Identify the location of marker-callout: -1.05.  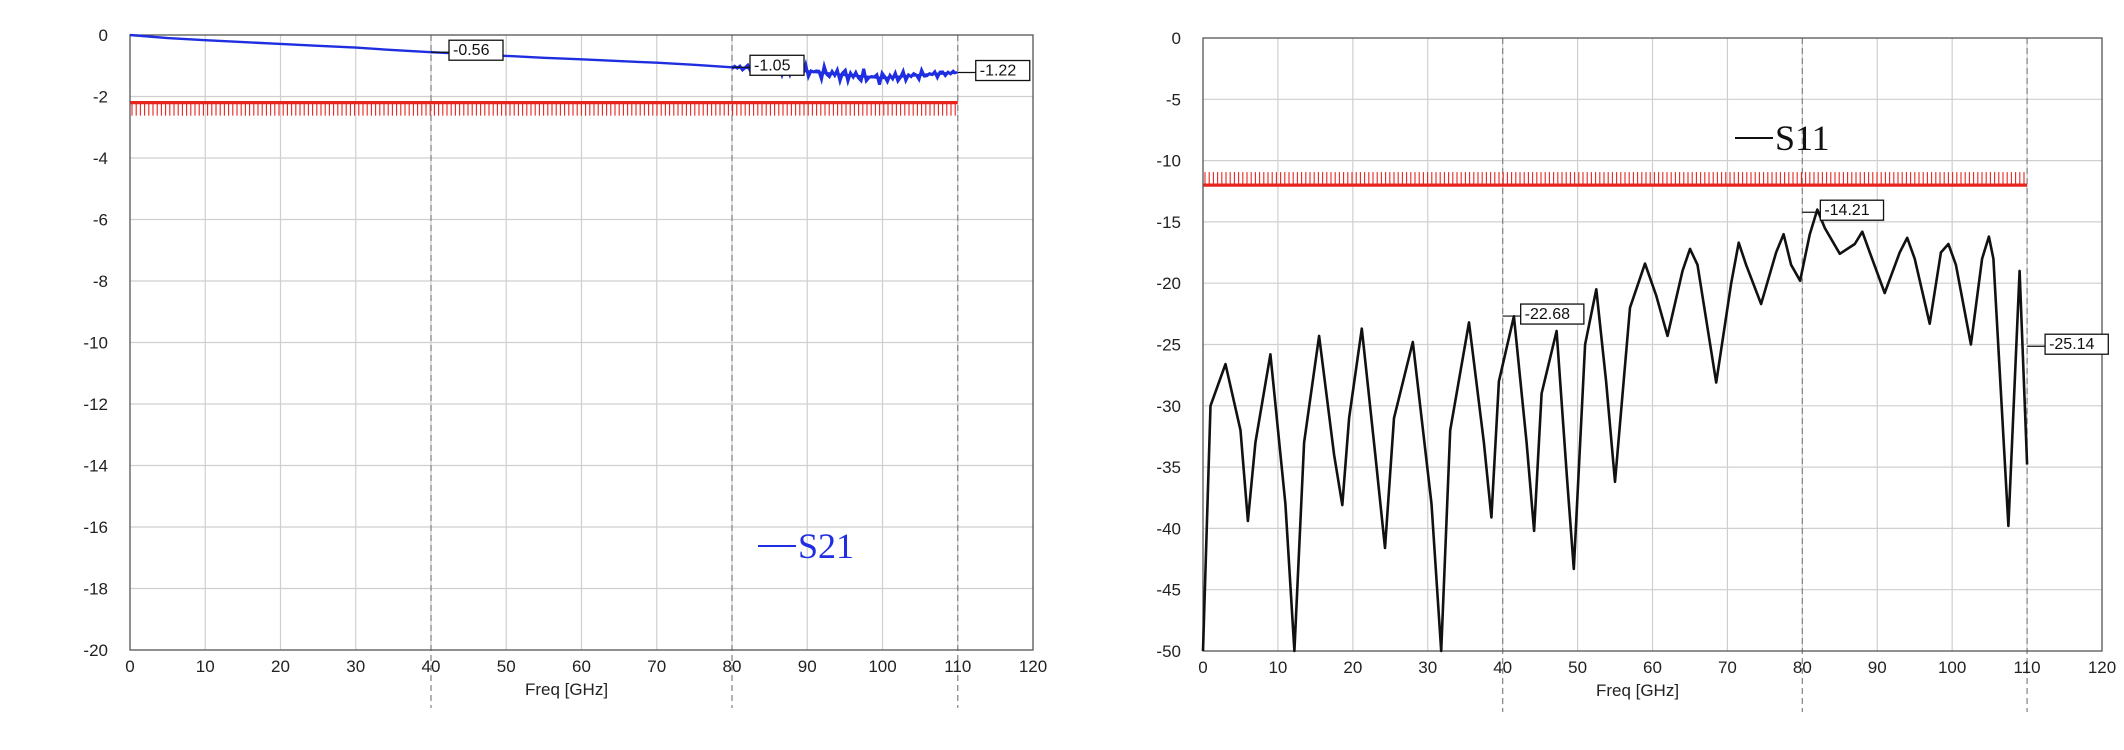
(768, 65).